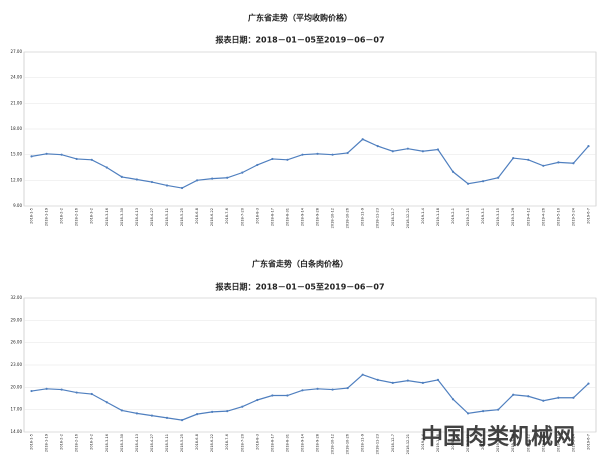 The height and width of the screenshot is (472, 600). Describe the element at coordinates (498, 217) in the screenshot. I see `x-tick-label: 2019-3-15` at that location.